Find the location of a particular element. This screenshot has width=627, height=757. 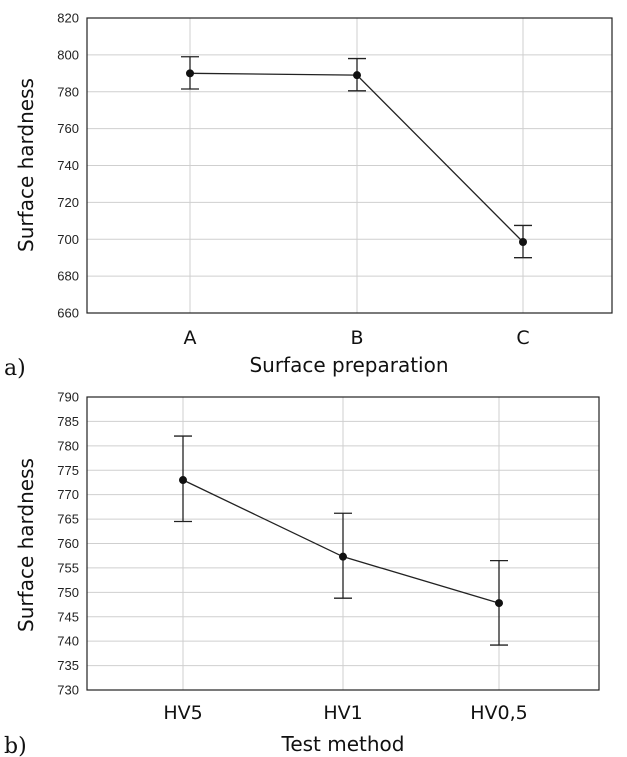

panel-b-y-tick-label: 780 is located at coordinates (68, 445).